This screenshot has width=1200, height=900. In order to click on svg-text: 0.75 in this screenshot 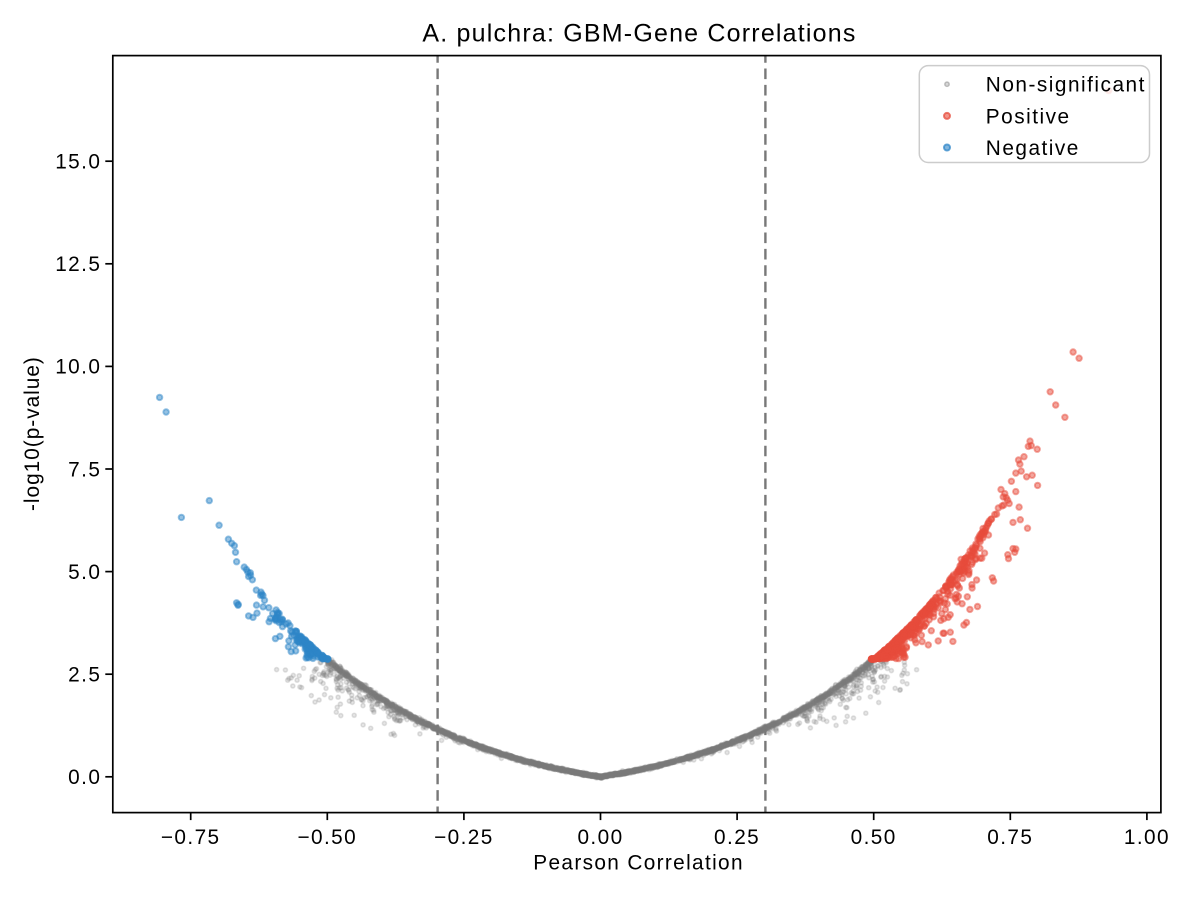, I will do `click(1010, 837)`.